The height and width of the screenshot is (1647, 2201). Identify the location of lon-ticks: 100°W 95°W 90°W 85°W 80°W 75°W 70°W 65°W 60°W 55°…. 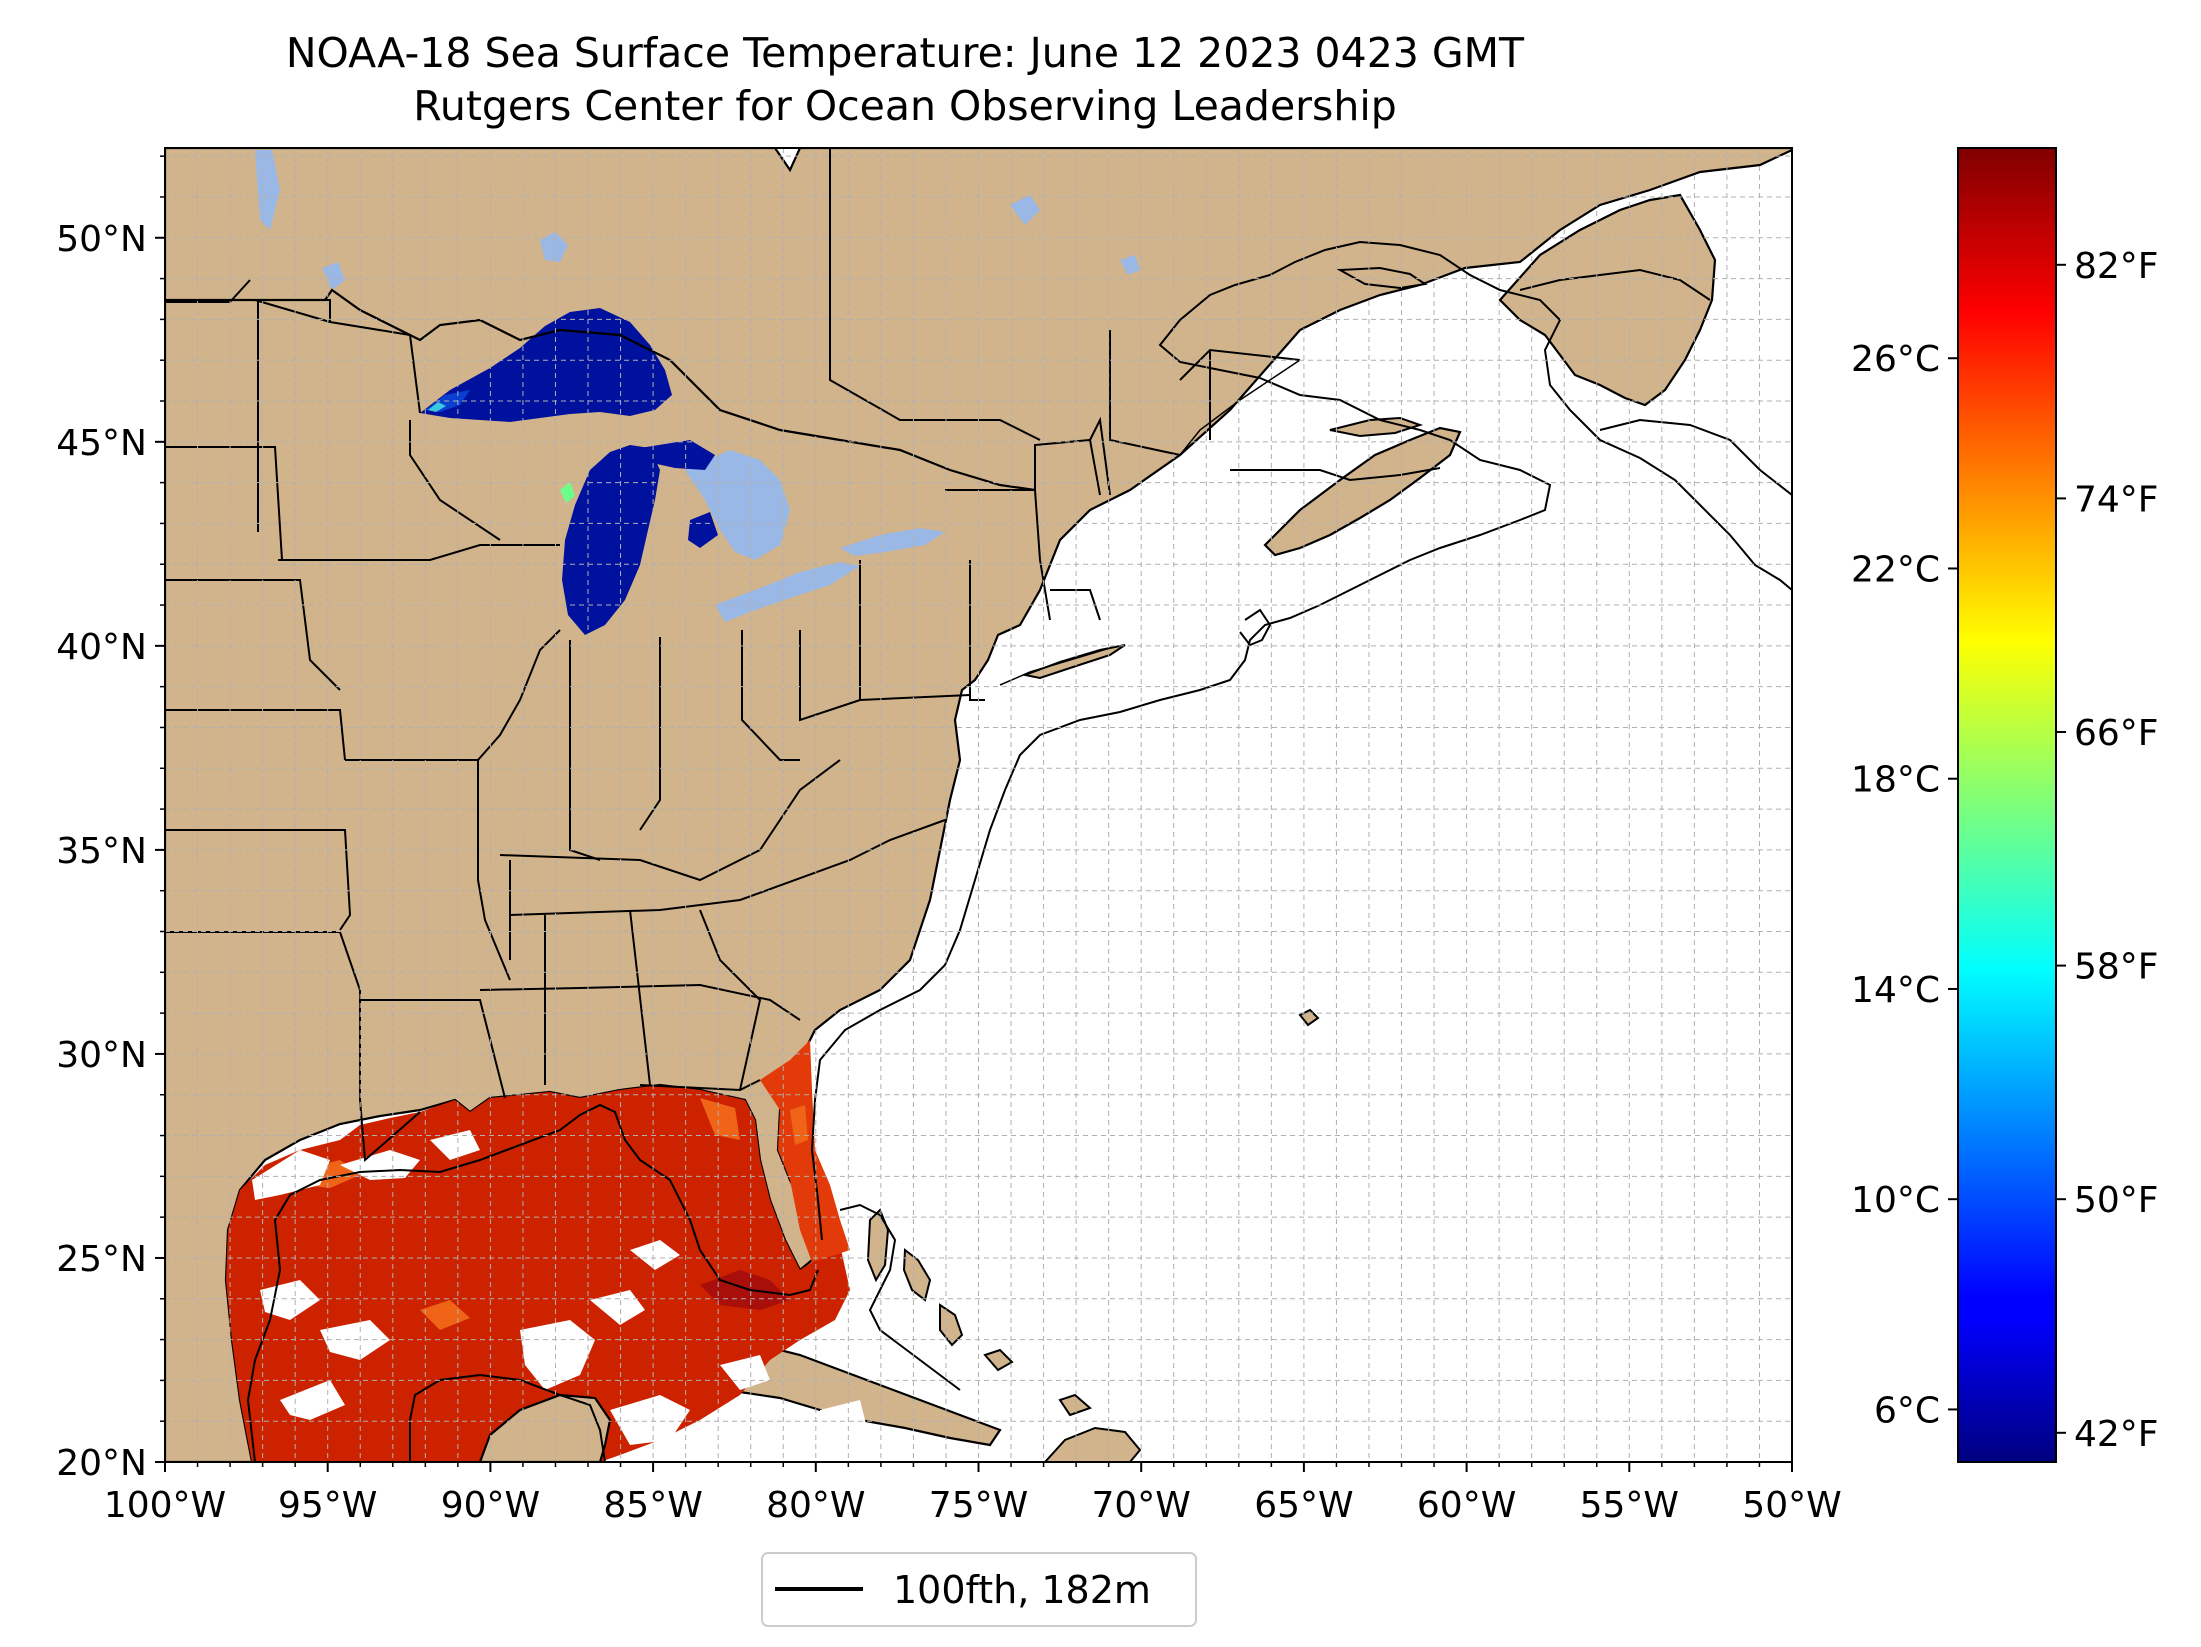
(973, 1494).